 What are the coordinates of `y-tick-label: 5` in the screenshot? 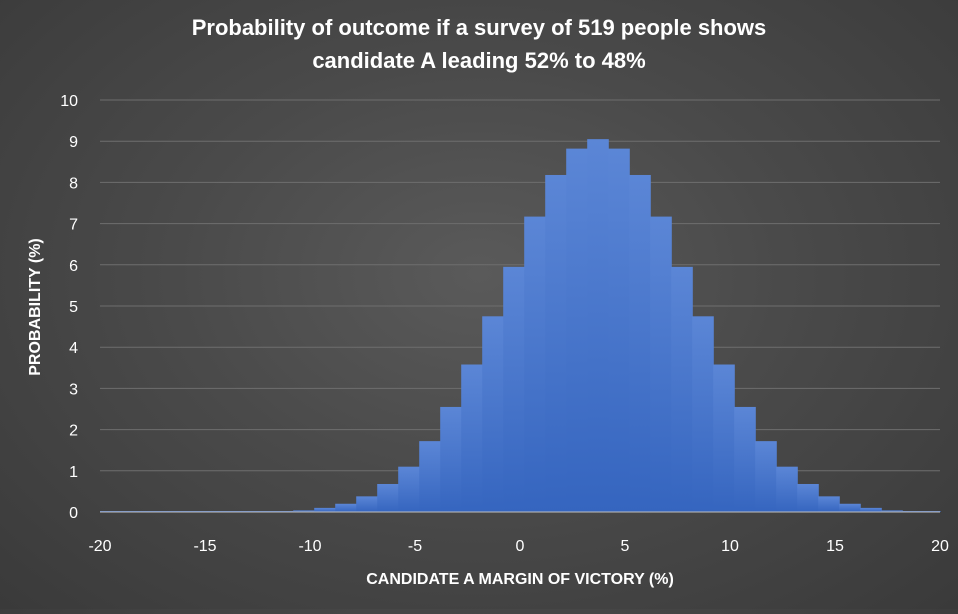 It's located at (73, 307).